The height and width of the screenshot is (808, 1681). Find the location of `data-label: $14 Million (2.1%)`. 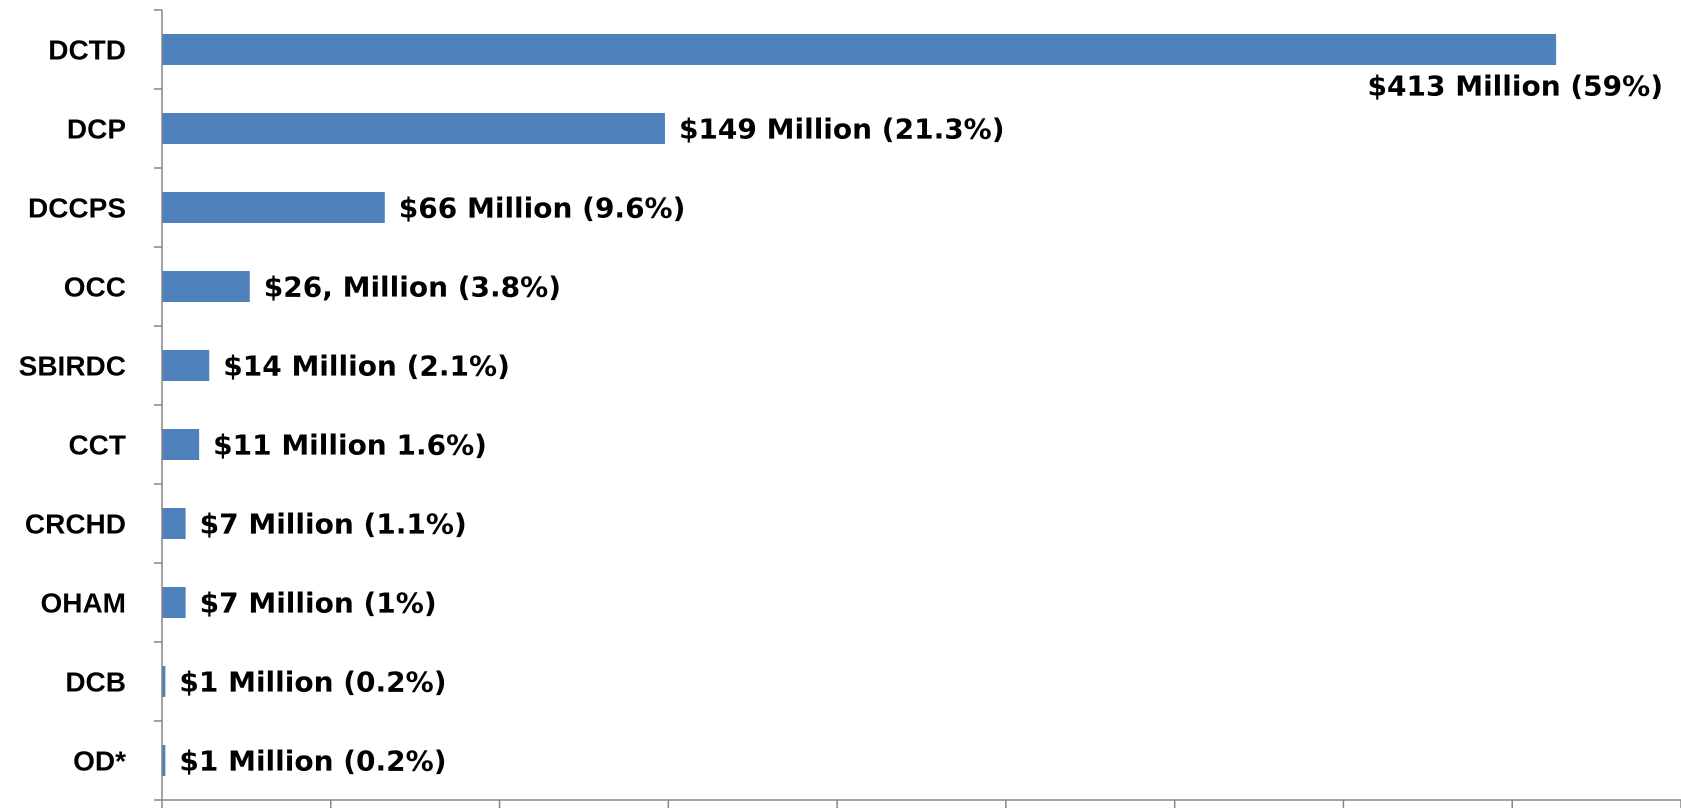

data-label: $14 Million (2.1%) is located at coordinates (366, 366).